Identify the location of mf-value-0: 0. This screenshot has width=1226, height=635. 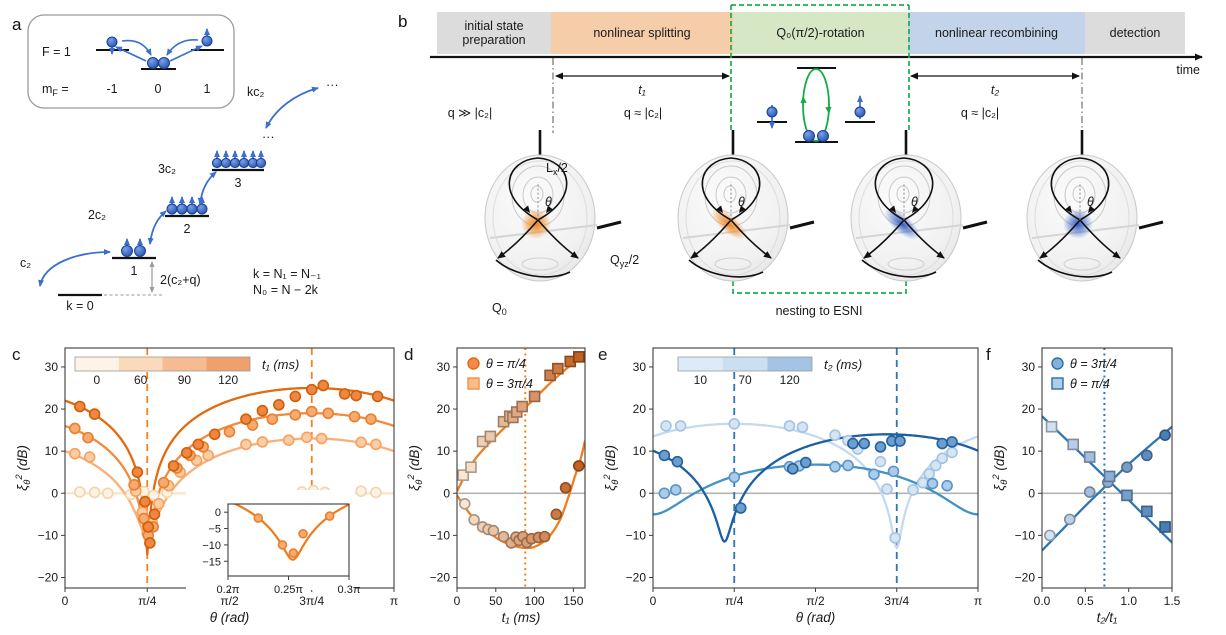
(158, 89).